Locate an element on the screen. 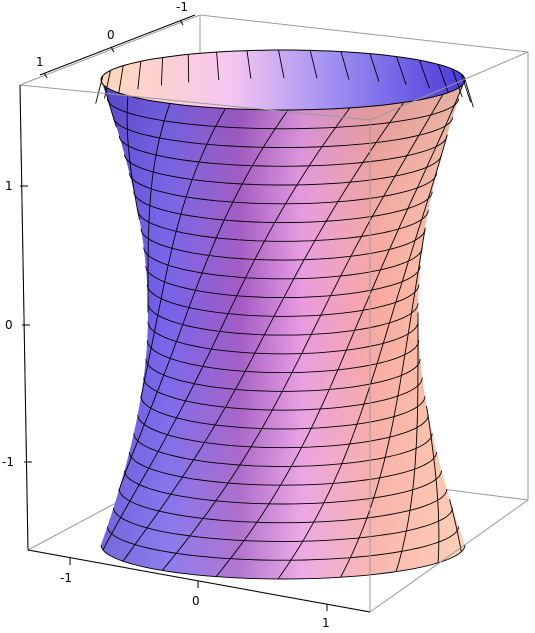 The image size is (535, 633). top-rim is located at coordinates (283, 80).